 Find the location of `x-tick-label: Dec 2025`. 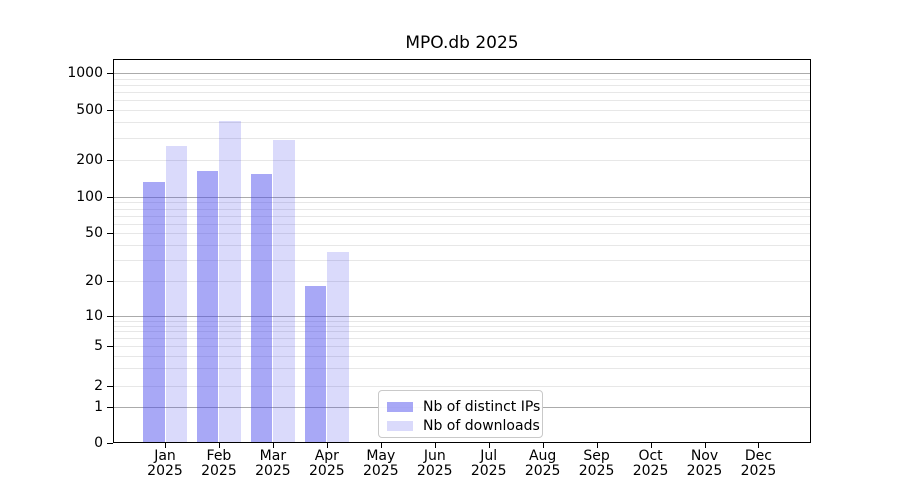

x-tick-label: Dec 2025 is located at coordinates (758, 464).